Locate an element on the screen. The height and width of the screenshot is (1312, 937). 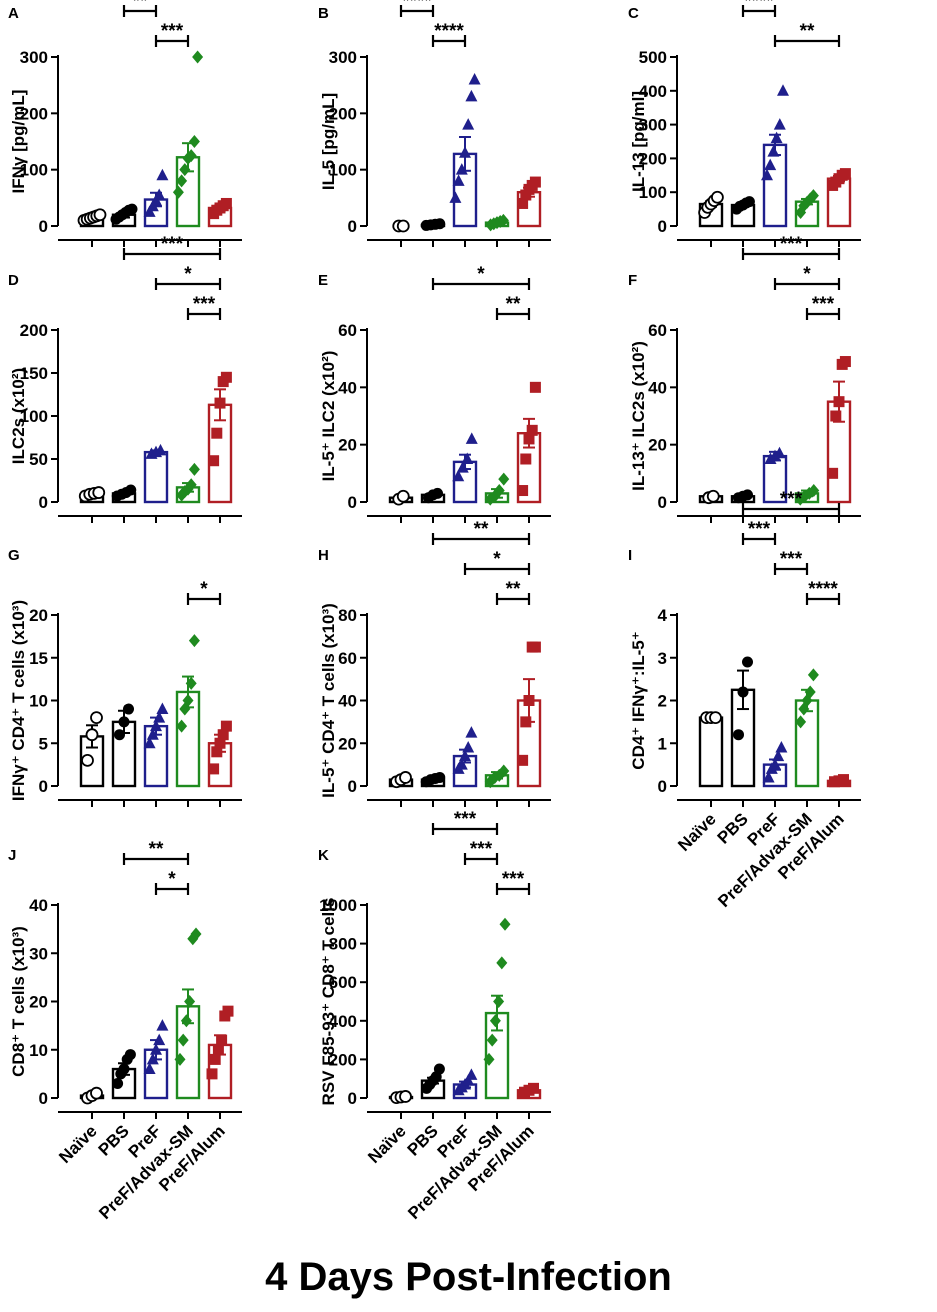
y-tick-label: 800 is located at coordinates (343, 944).